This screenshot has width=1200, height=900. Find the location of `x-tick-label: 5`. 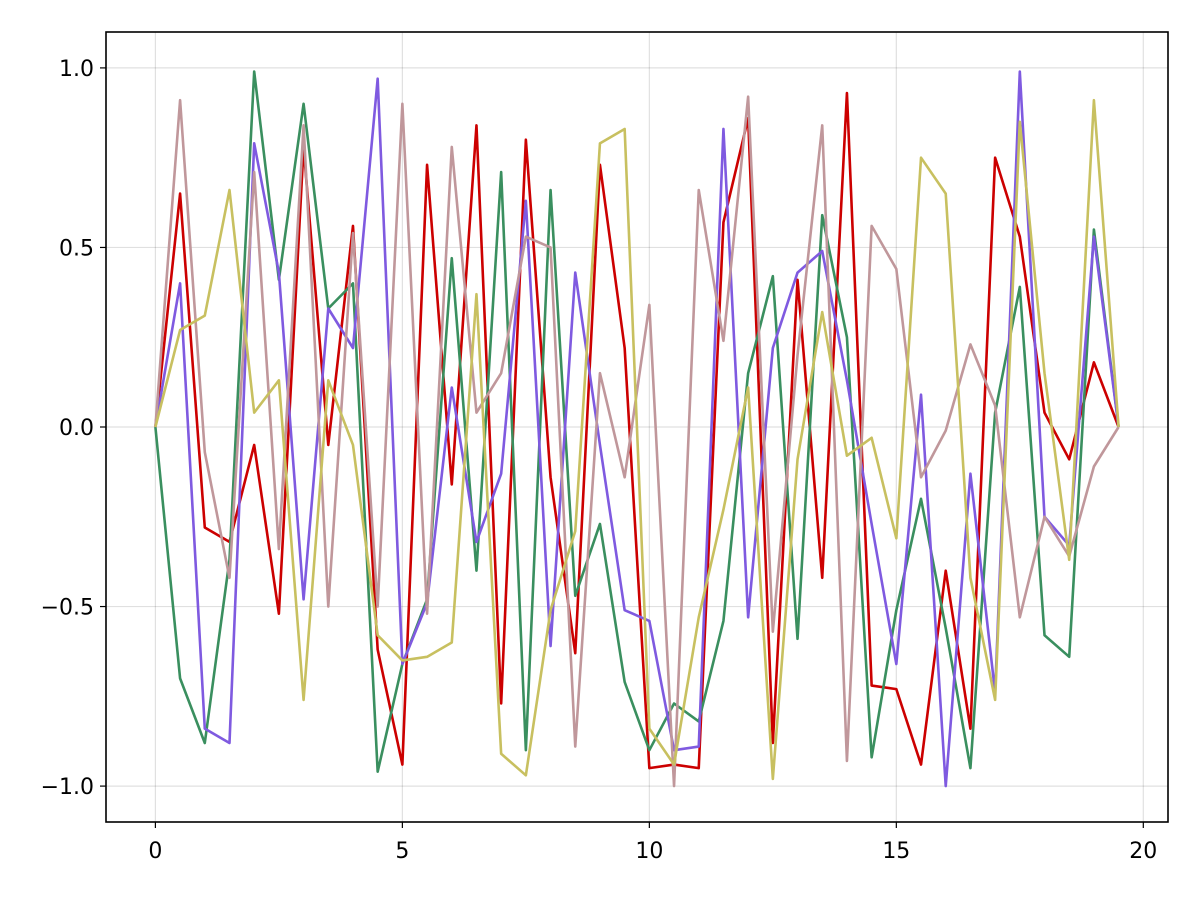

x-tick-label: 5 is located at coordinates (402, 851).